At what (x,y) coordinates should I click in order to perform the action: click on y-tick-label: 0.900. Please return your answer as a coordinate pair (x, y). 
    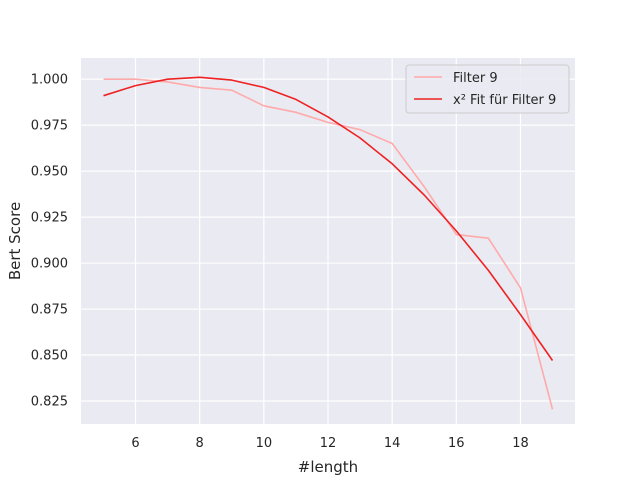
    Looking at the image, I should click on (49, 264).